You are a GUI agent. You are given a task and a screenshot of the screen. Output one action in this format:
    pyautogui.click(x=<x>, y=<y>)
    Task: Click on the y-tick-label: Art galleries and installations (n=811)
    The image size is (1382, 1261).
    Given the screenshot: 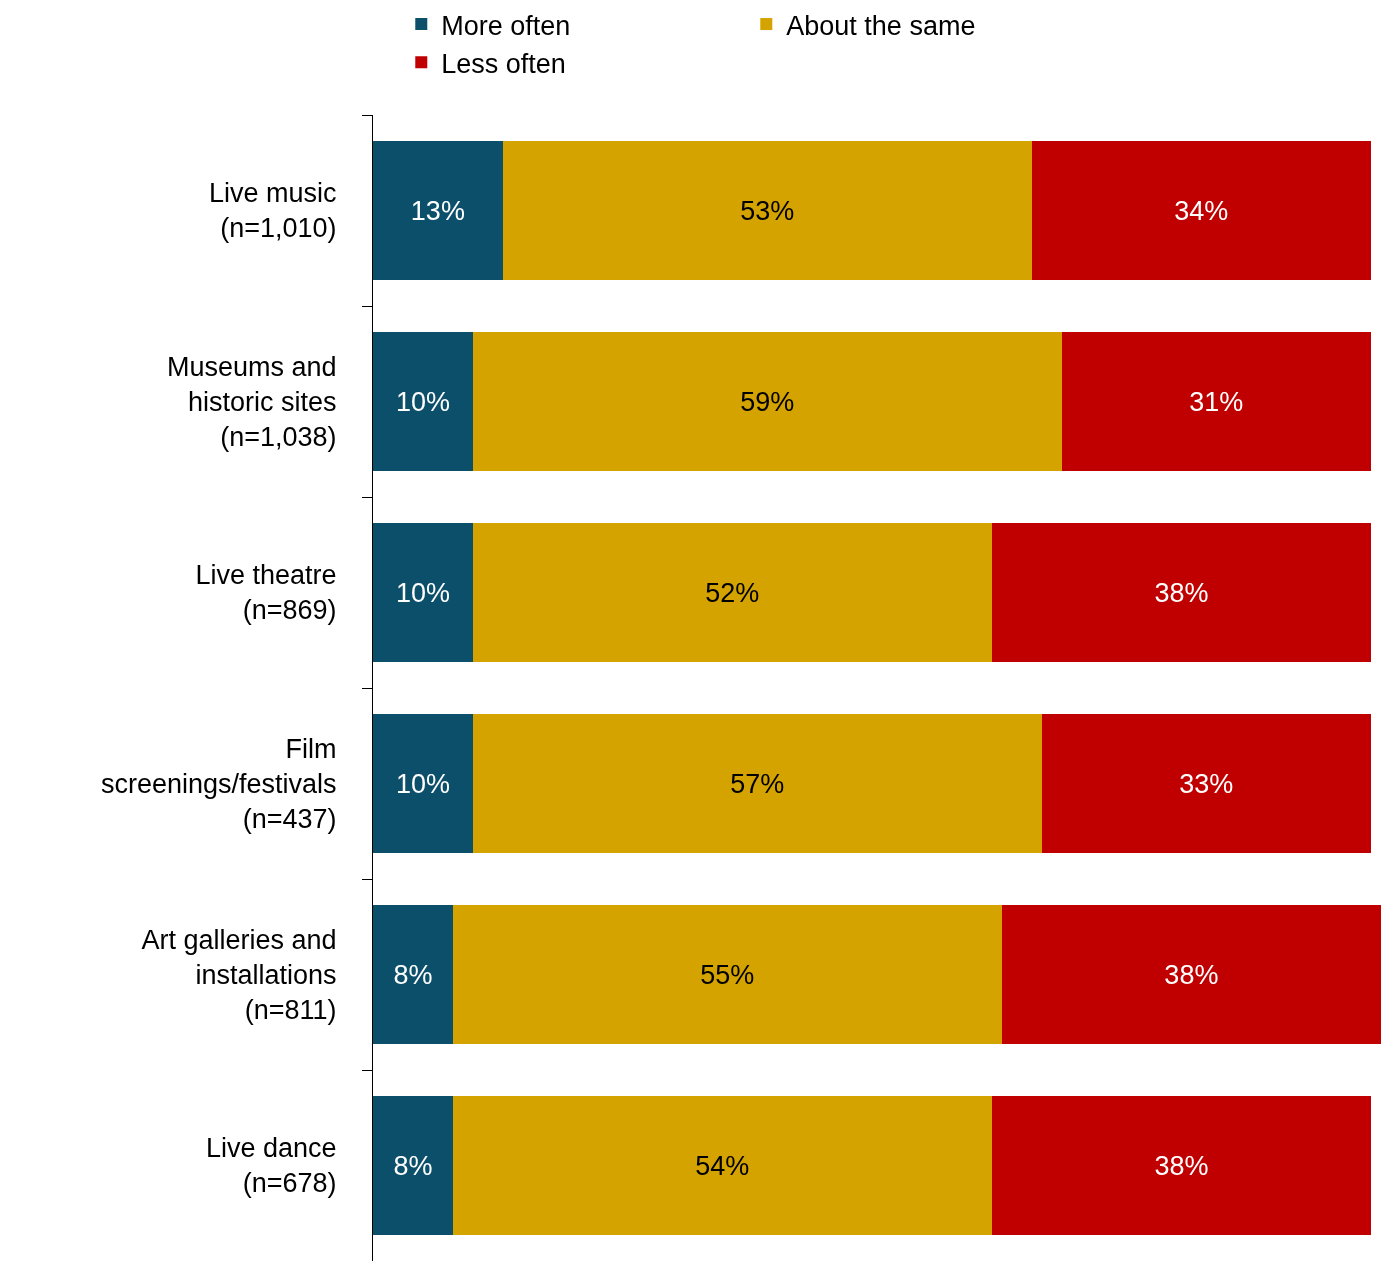 What is the action you would take?
    pyautogui.click(x=239, y=975)
    